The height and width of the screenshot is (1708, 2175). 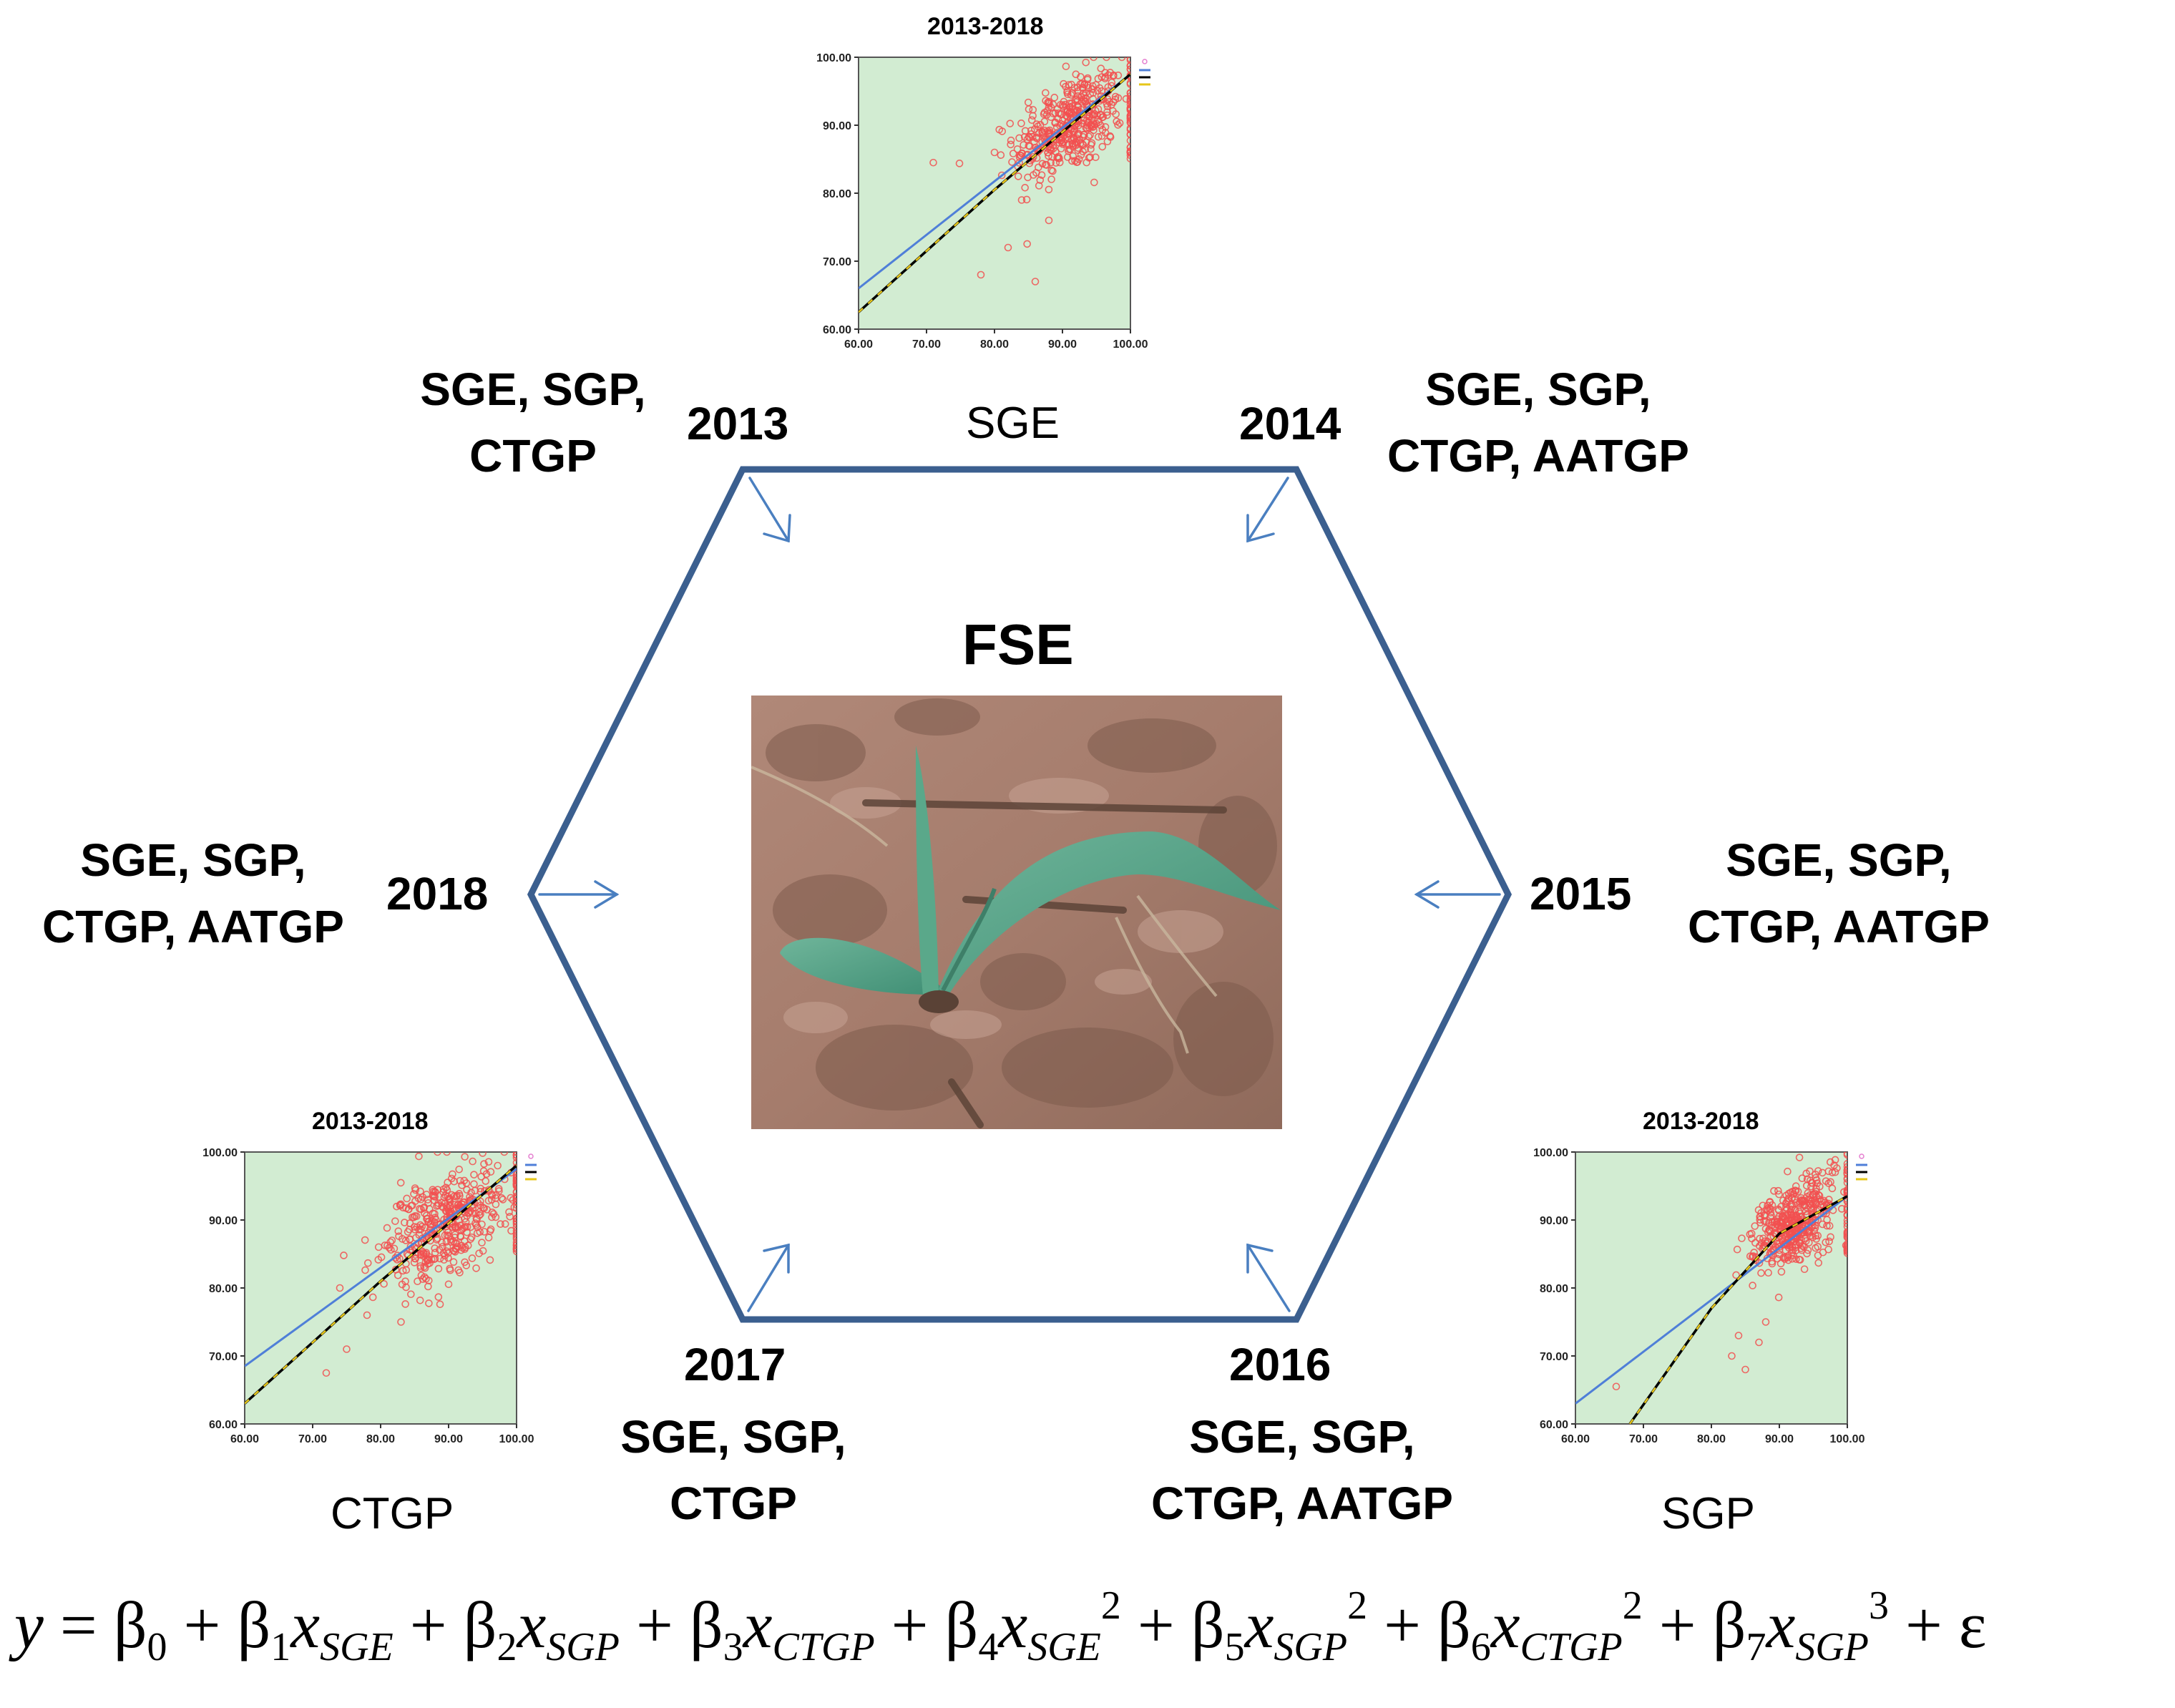 What do you see at coordinates (1062, 344) in the screenshot?
I see `x-tick-label: 90.00` at bounding box center [1062, 344].